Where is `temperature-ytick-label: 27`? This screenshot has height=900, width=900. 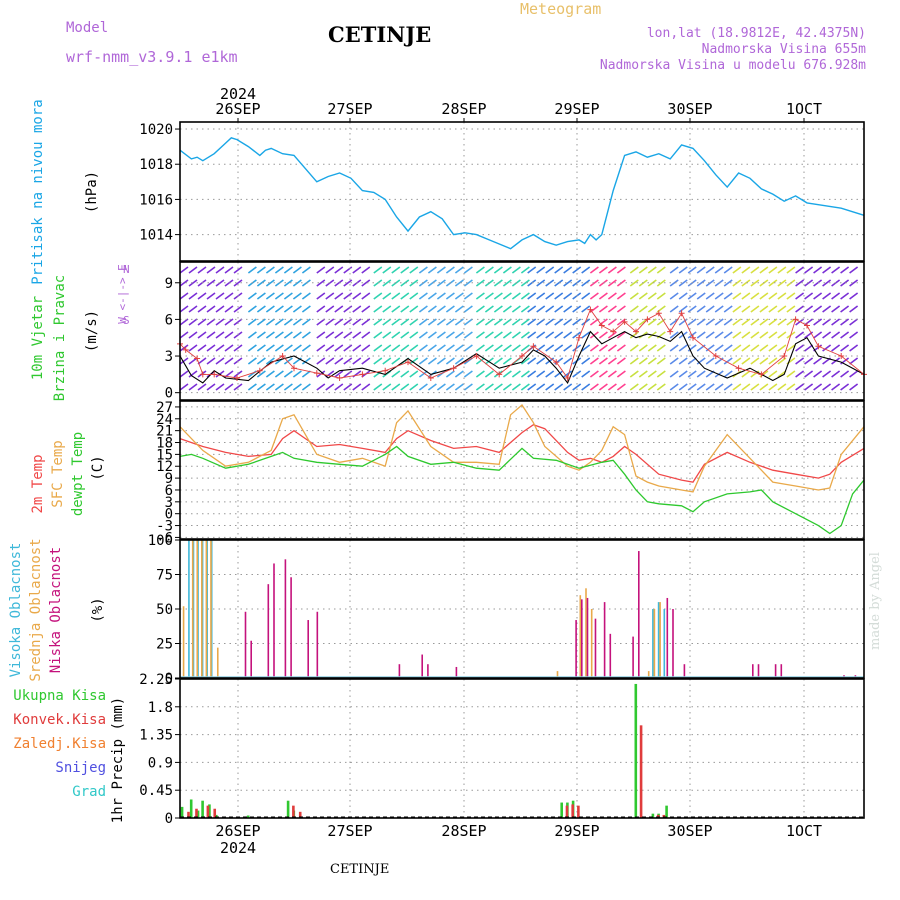
temperature-ytick-label: 27 is located at coordinates (164, 408).